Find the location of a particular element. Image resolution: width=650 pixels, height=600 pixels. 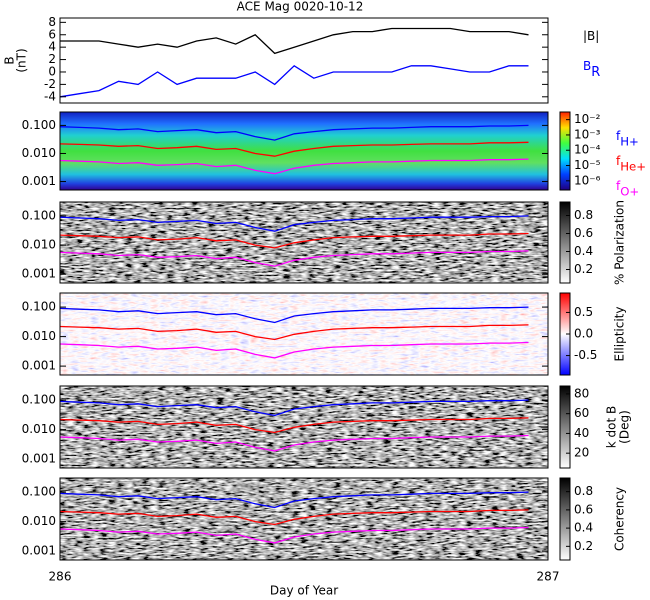

colorbar-tick-label: -0.5 is located at coordinates (585, 355).